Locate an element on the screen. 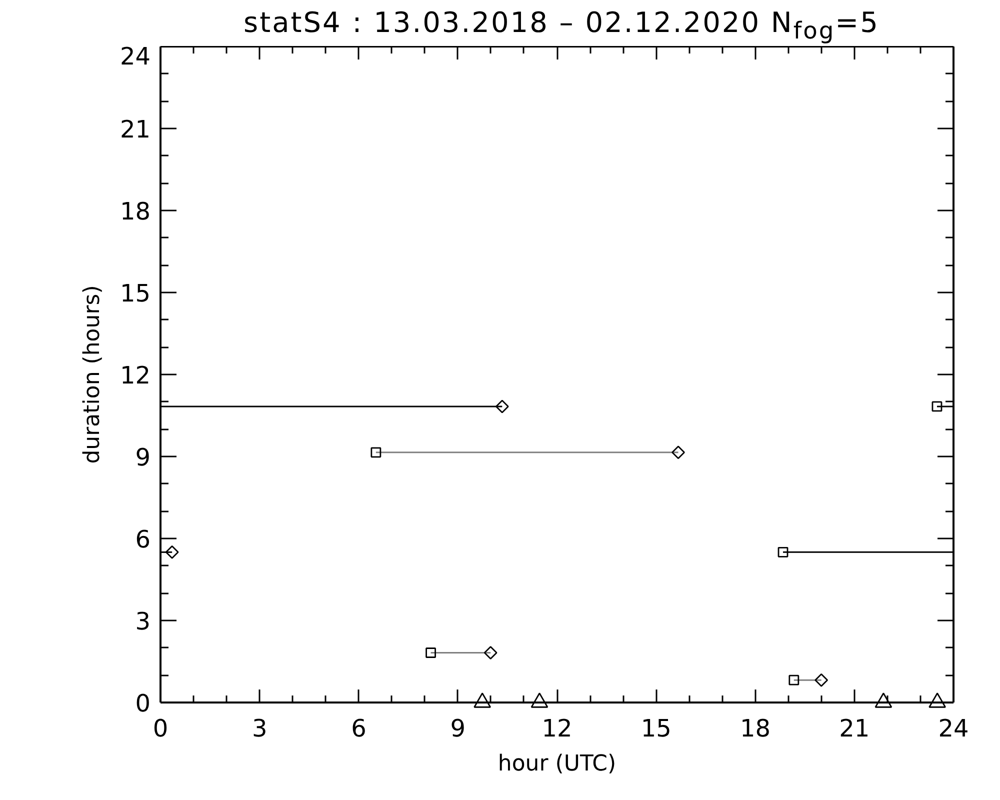 Image resolution: width=1000 pixels, height=800 pixels. y-tick-label: 0 is located at coordinates (143, 704).